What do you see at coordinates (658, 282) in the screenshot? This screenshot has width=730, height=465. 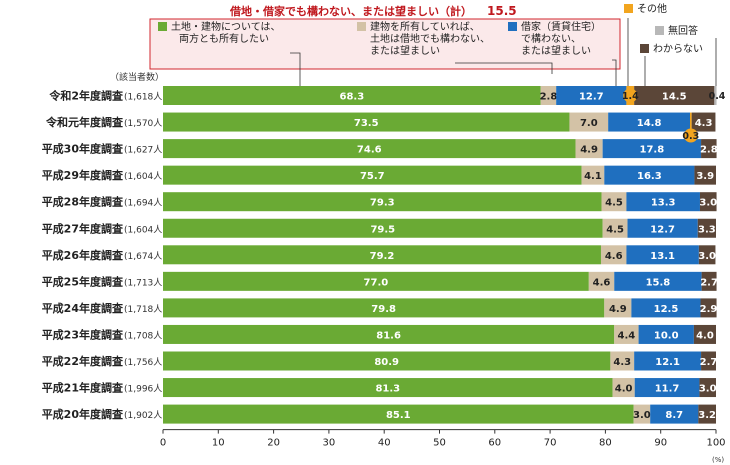 I see `data-label: 15.8` at bounding box center [658, 282].